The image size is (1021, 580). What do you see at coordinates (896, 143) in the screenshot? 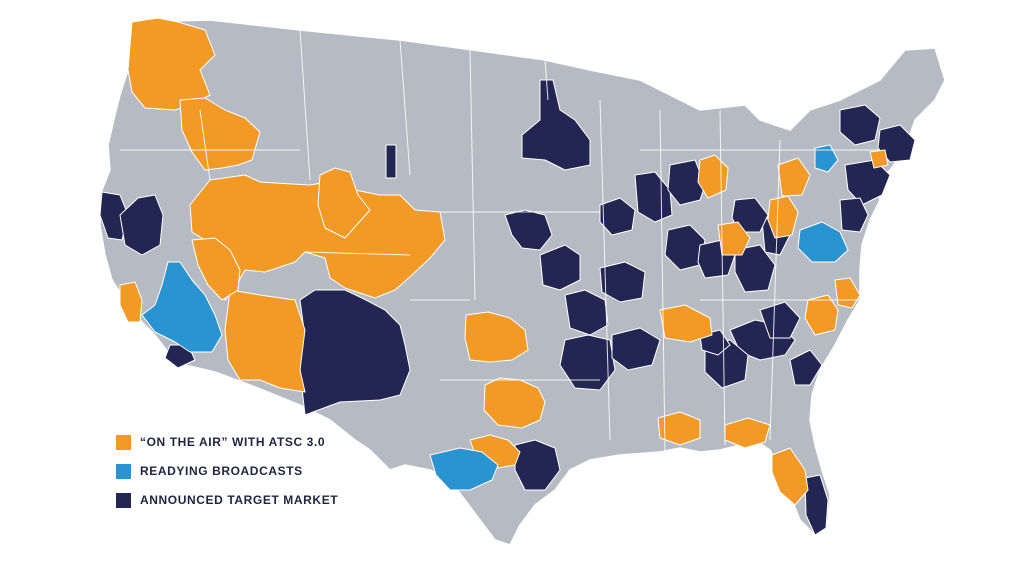
I see `market-boston` at bounding box center [896, 143].